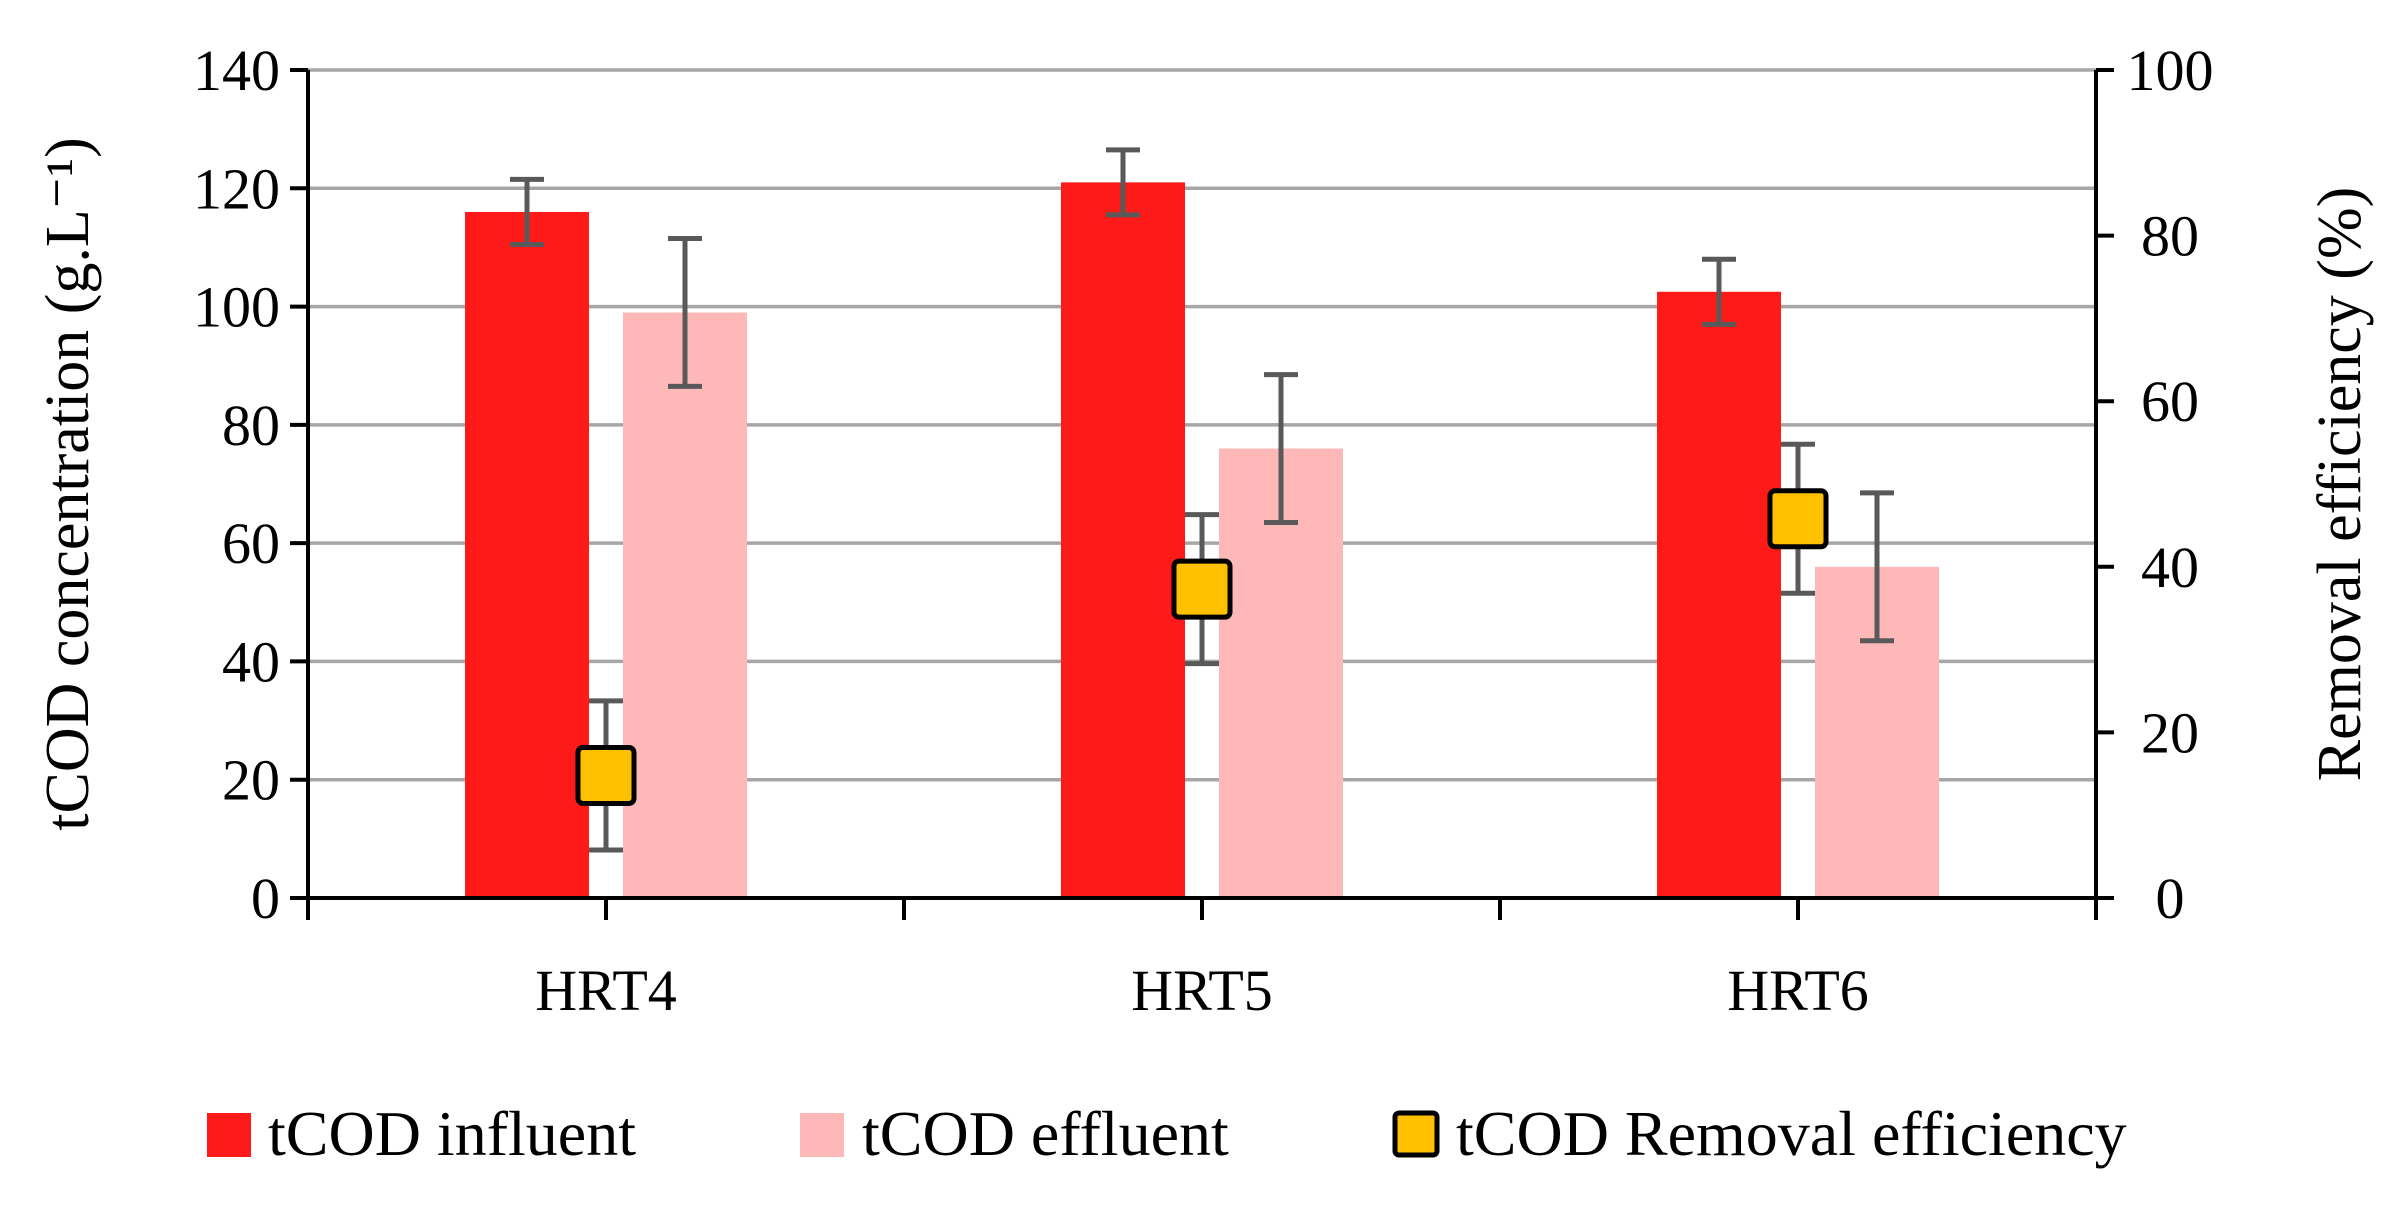  Describe the element at coordinates (2170, 70) in the screenshot. I see `y2-tick-label: 100` at that location.